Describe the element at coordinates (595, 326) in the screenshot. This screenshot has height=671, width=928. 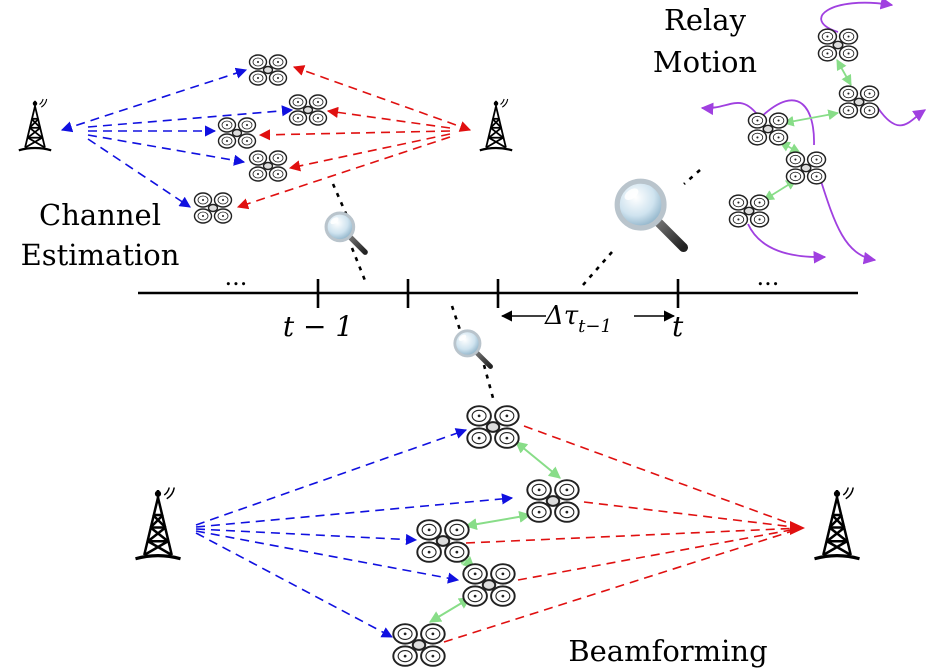
I see `interval-label-subscript: t−1` at that location.